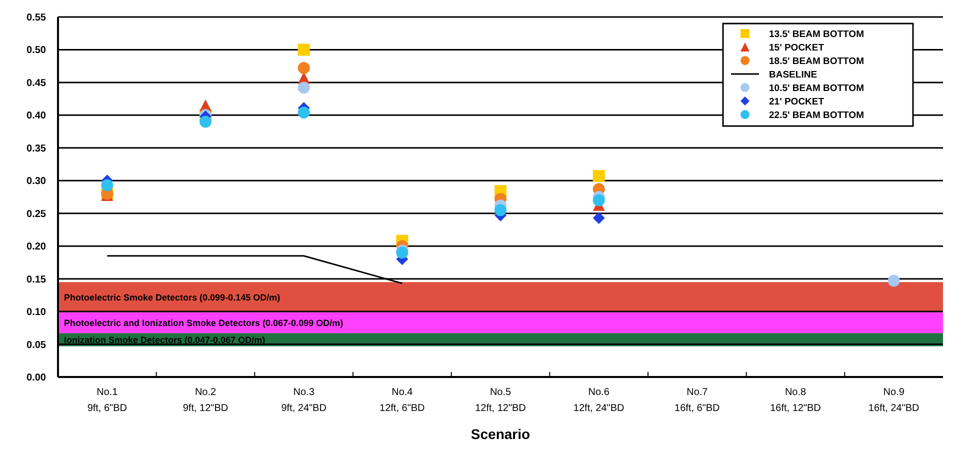  Describe the element at coordinates (816, 34) in the screenshot. I see `legend-label: 13.5' BEAM BOTTOM` at that location.